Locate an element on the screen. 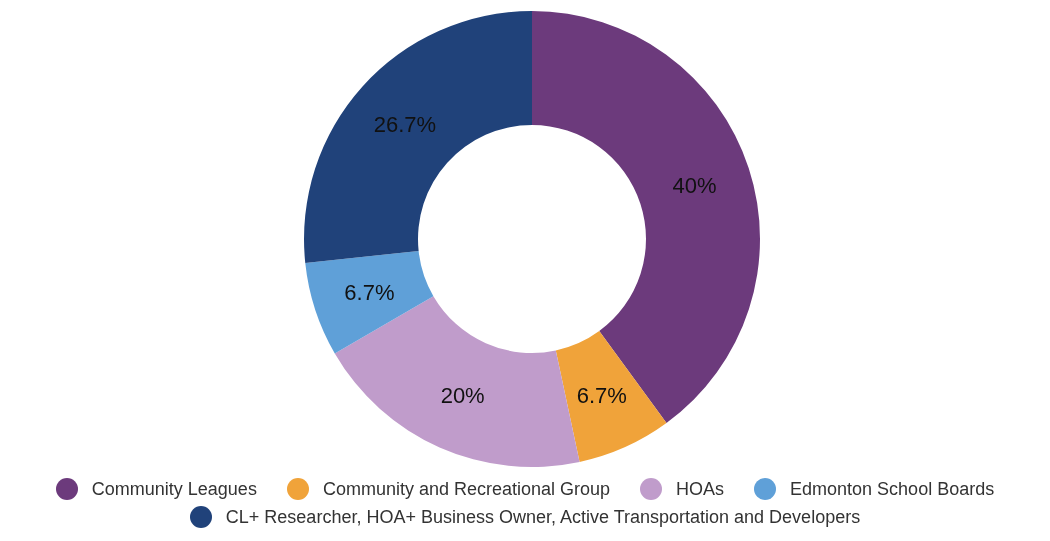 The width and height of the screenshot is (1050, 541). data-label: 26.7% is located at coordinates (405, 125).